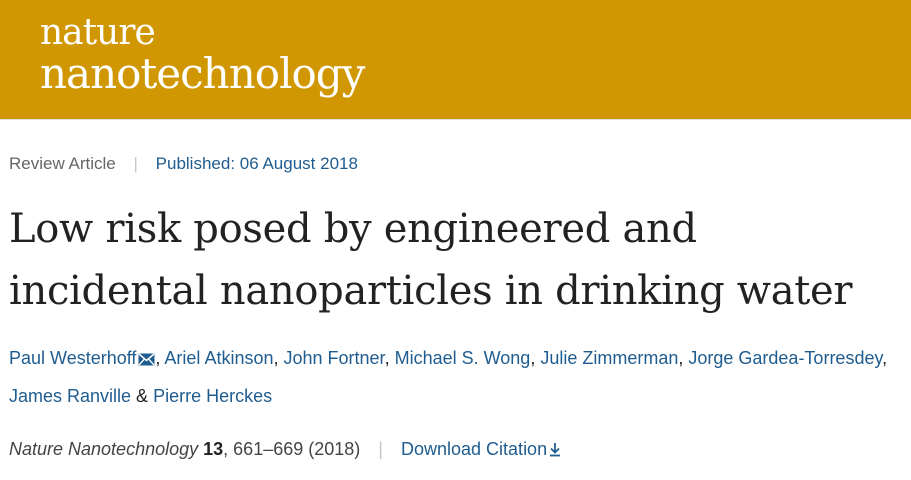 The height and width of the screenshot is (480, 911). Describe the element at coordinates (555, 451) in the screenshot. I see `download-icon` at that location.